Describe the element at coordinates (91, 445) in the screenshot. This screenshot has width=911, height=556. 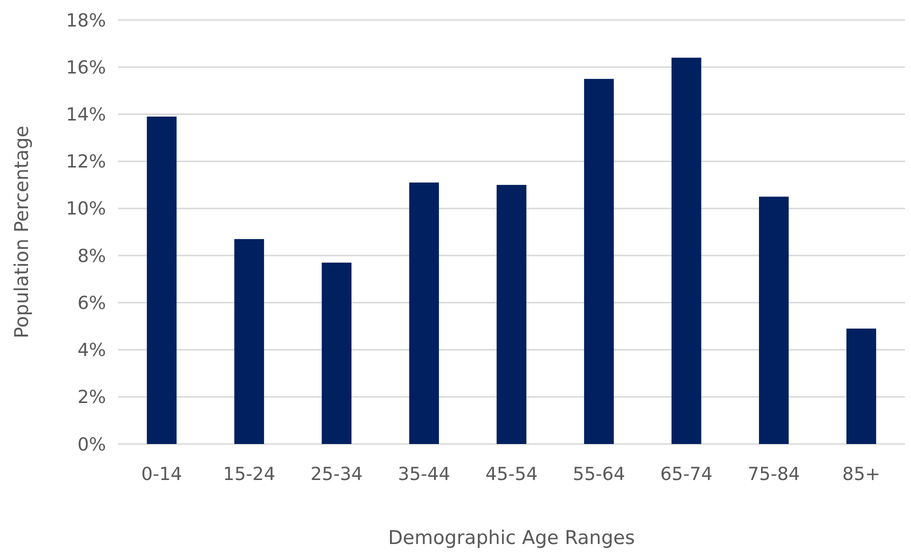
I see `y-tick-label: 0%` at that location.